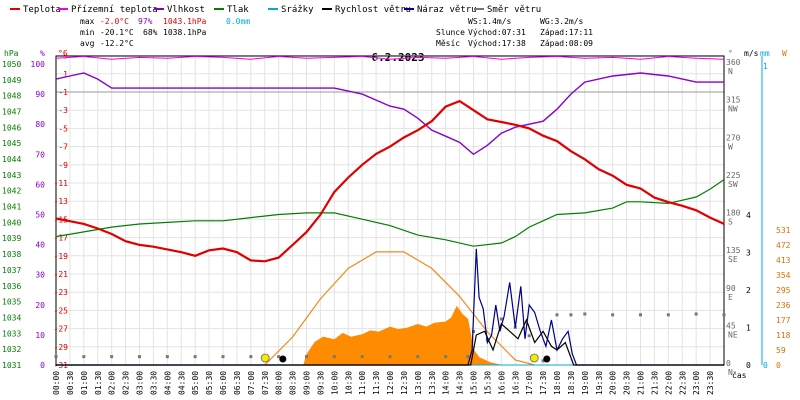 This screenshot has width=800, height=400. What do you see at coordinates (126, 383) in the screenshot?
I see `axis-time-tick-5: 02:30` at bounding box center [126, 383].